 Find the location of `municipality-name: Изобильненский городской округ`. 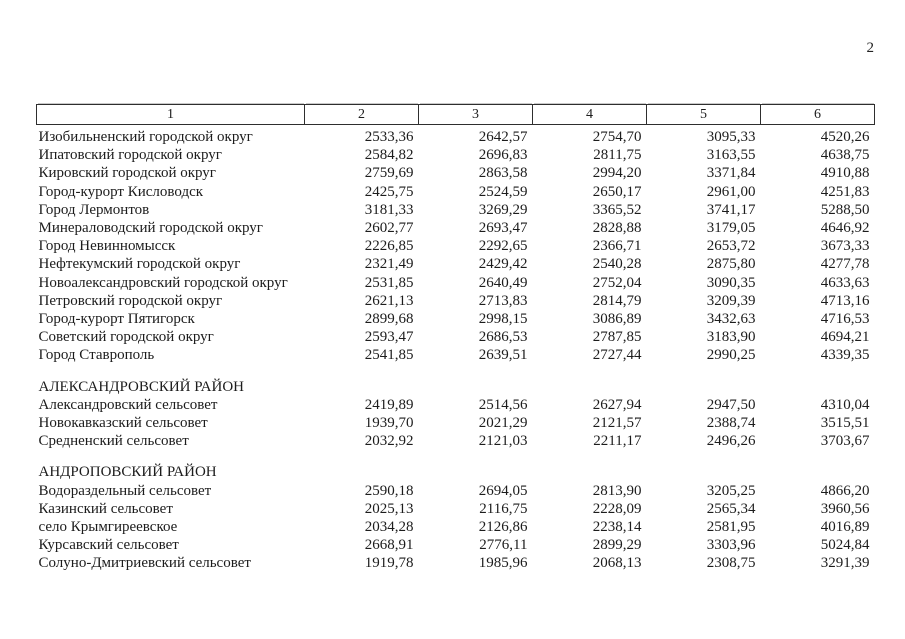

municipality-name: Изобильненский городской округ is located at coordinates (145, 137).